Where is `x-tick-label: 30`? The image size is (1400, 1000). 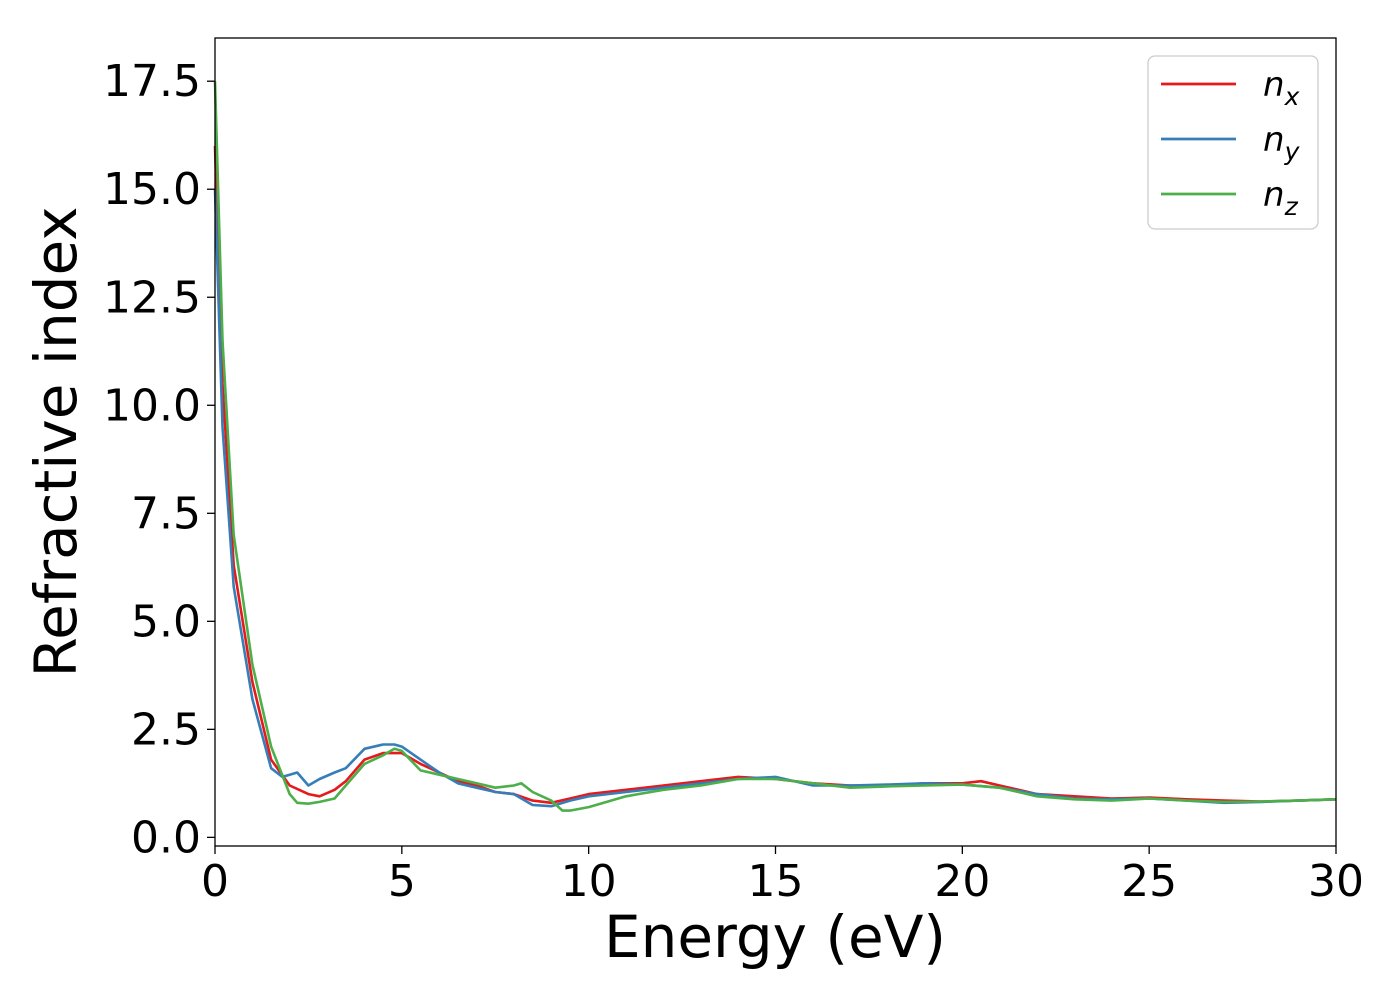
x-tick-label: 30 is located at coordinates (1336, 881).